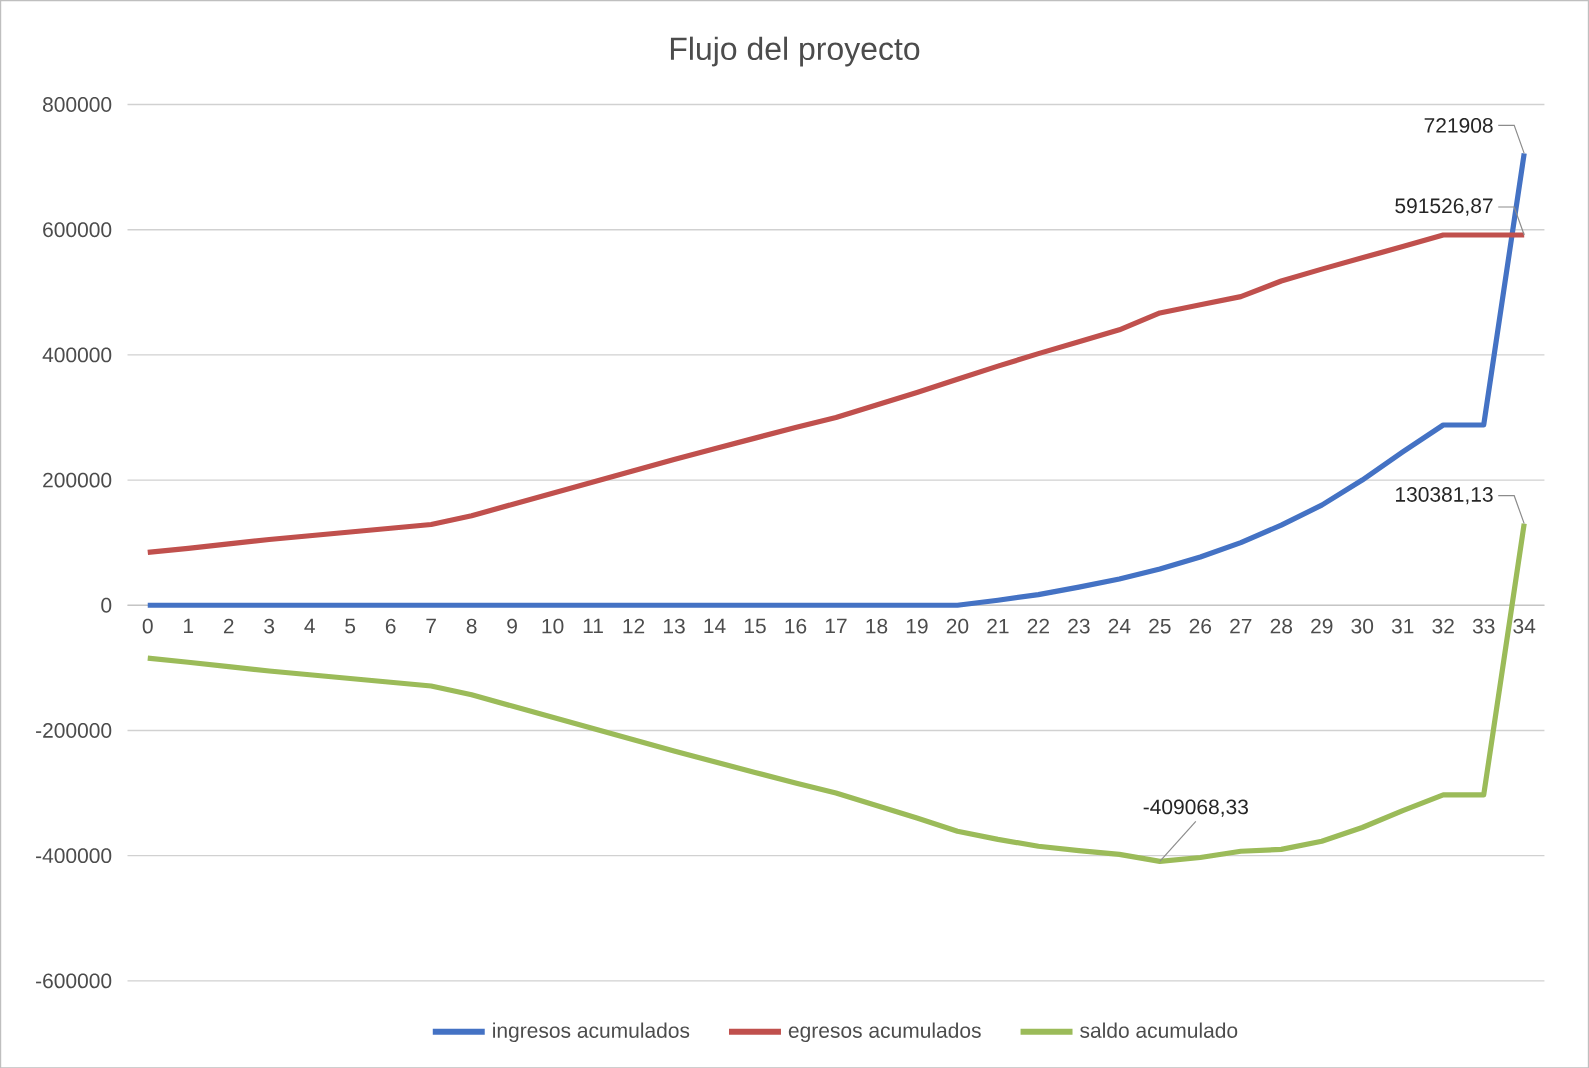  Describe the element at coordinates (1038, 626) in the screenshot. I see `x-tick-label: 22` at that location.